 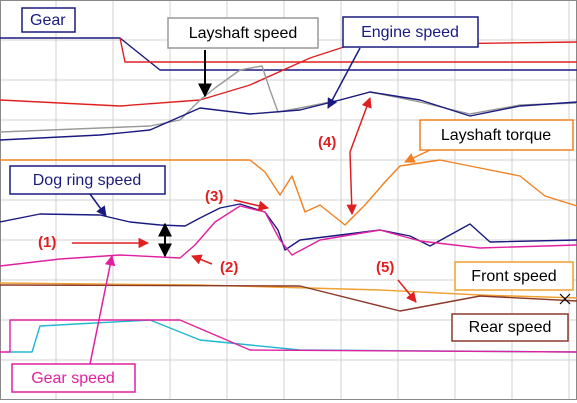 I want to click on callout-label: Gear, so click(x=48, y=20).